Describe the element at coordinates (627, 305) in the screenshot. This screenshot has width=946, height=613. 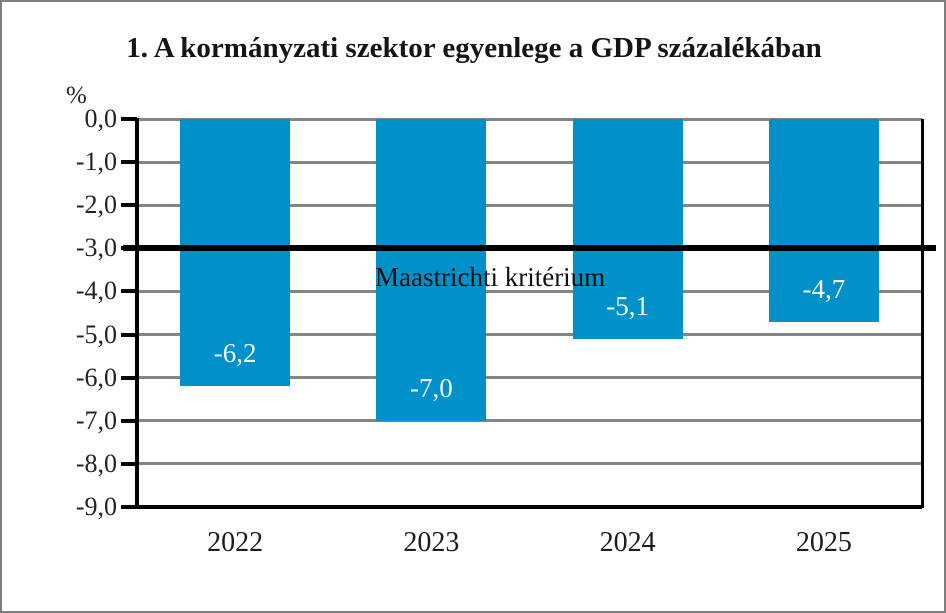
I see `bar-value-label: -5,1` at that location.